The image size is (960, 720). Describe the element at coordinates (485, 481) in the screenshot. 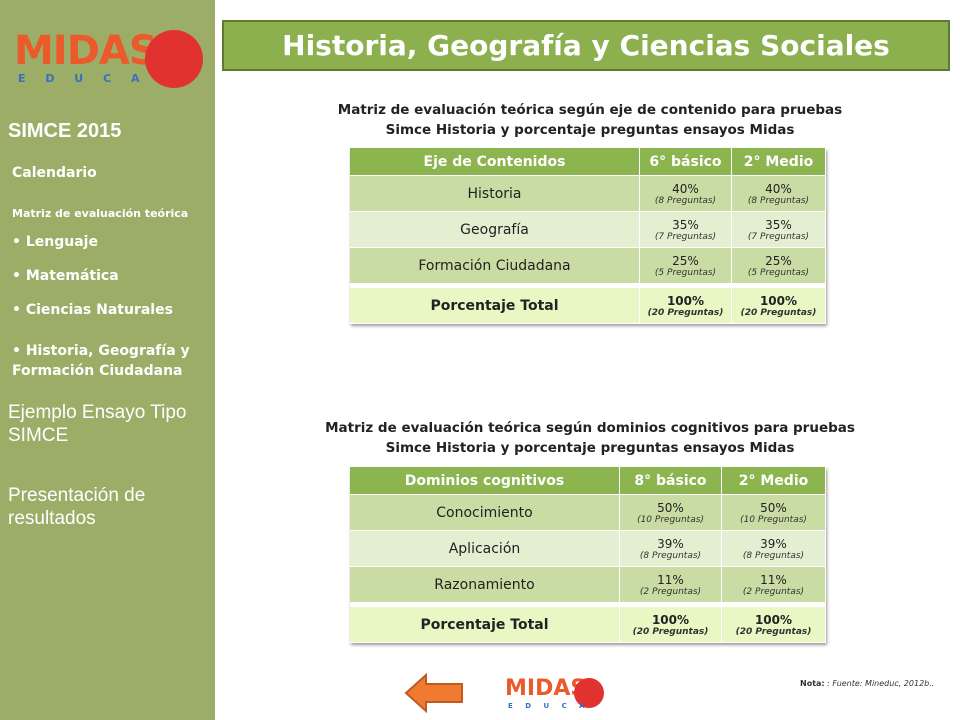

I see `header-cell: Dominios cognitivos` at that location.